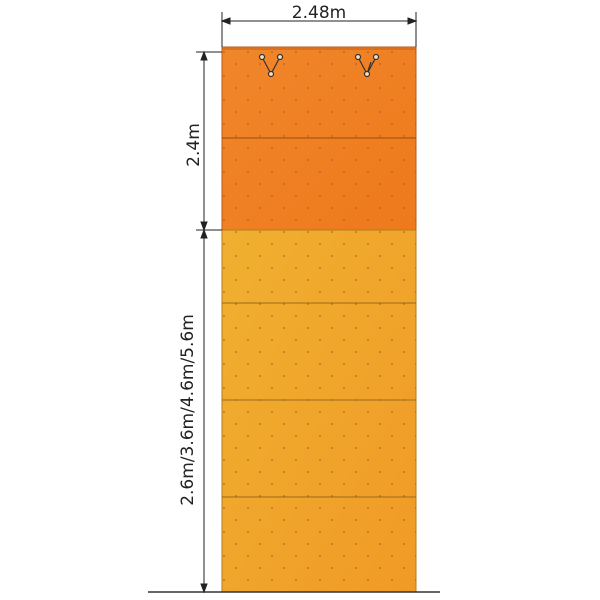 The width and height of the screenshot is (600, 600). I want to click on width-dimension, so click(319, 29).